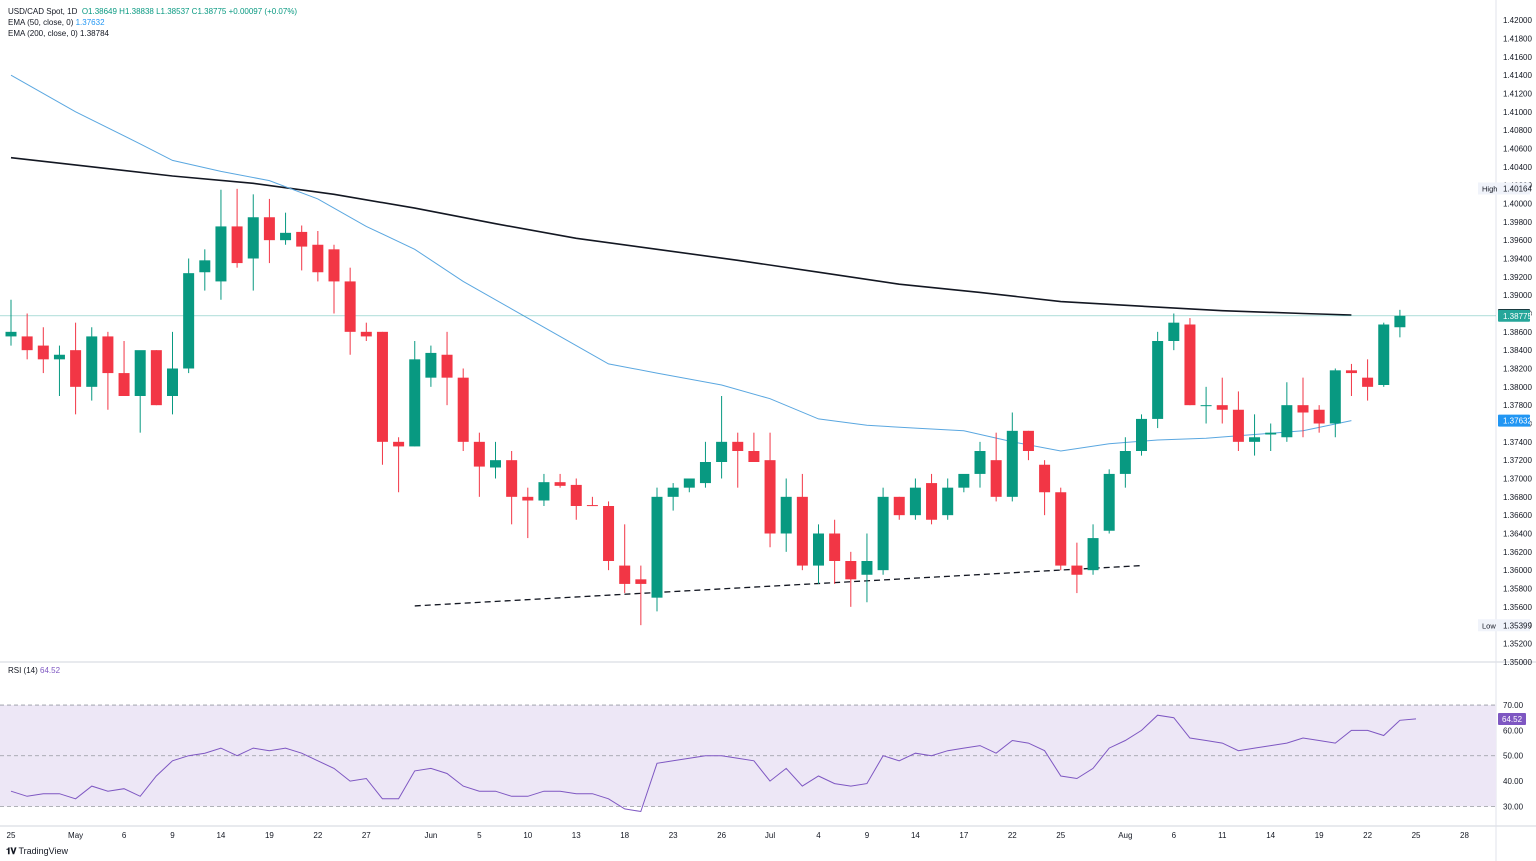  Describe the element at coordinates (43, 33) in the screenshot. I see `ema200-label: EMA (200, close, 0)` at that location.